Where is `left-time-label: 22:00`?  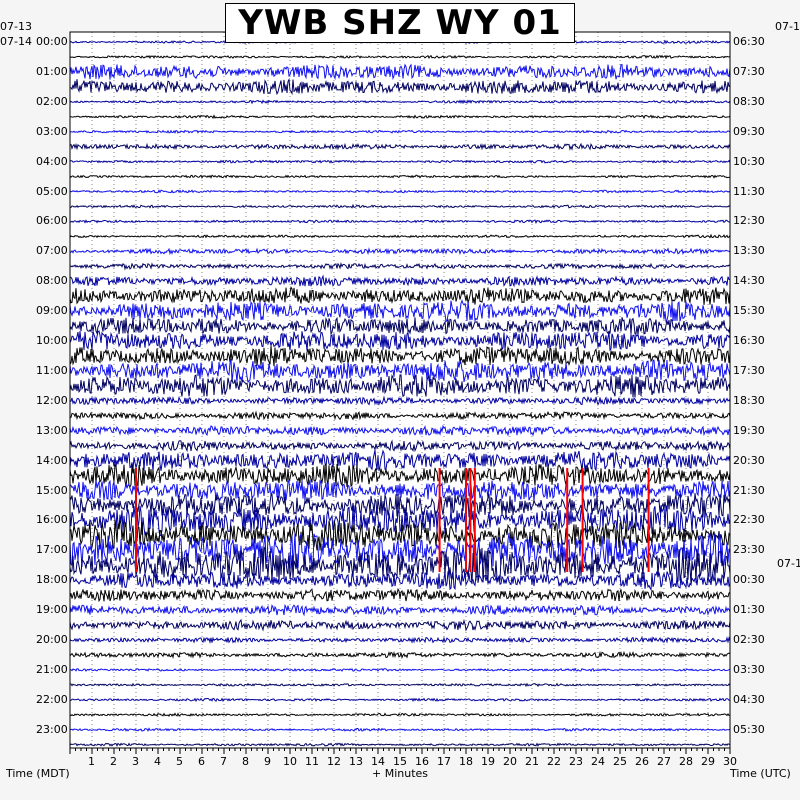 left-time-label: 22:00 is located at coordinates (52, 699).